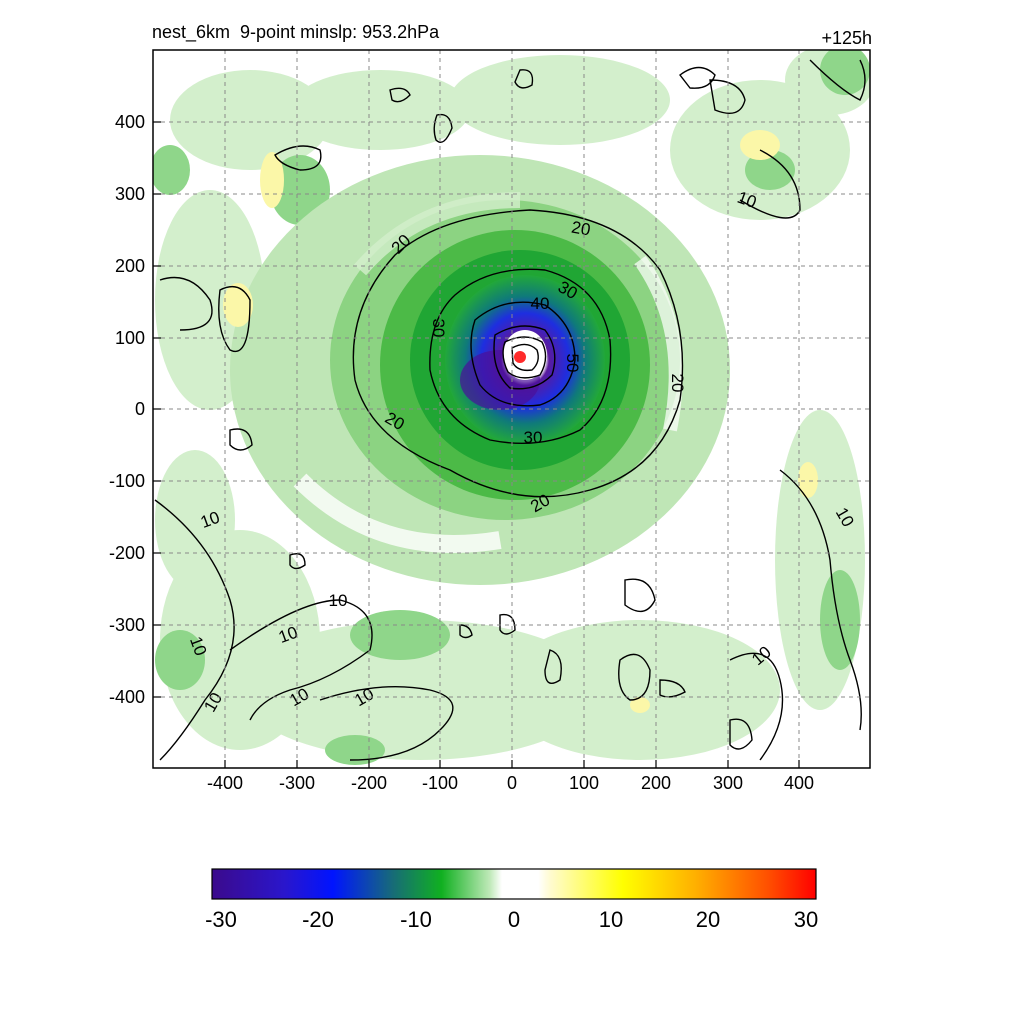 The image size is (1024, 1024). What do you see at coordinates (611, 919) in the screenshot?
I see `colorbar-tick-label: 10` at bounding box center [611, 919].